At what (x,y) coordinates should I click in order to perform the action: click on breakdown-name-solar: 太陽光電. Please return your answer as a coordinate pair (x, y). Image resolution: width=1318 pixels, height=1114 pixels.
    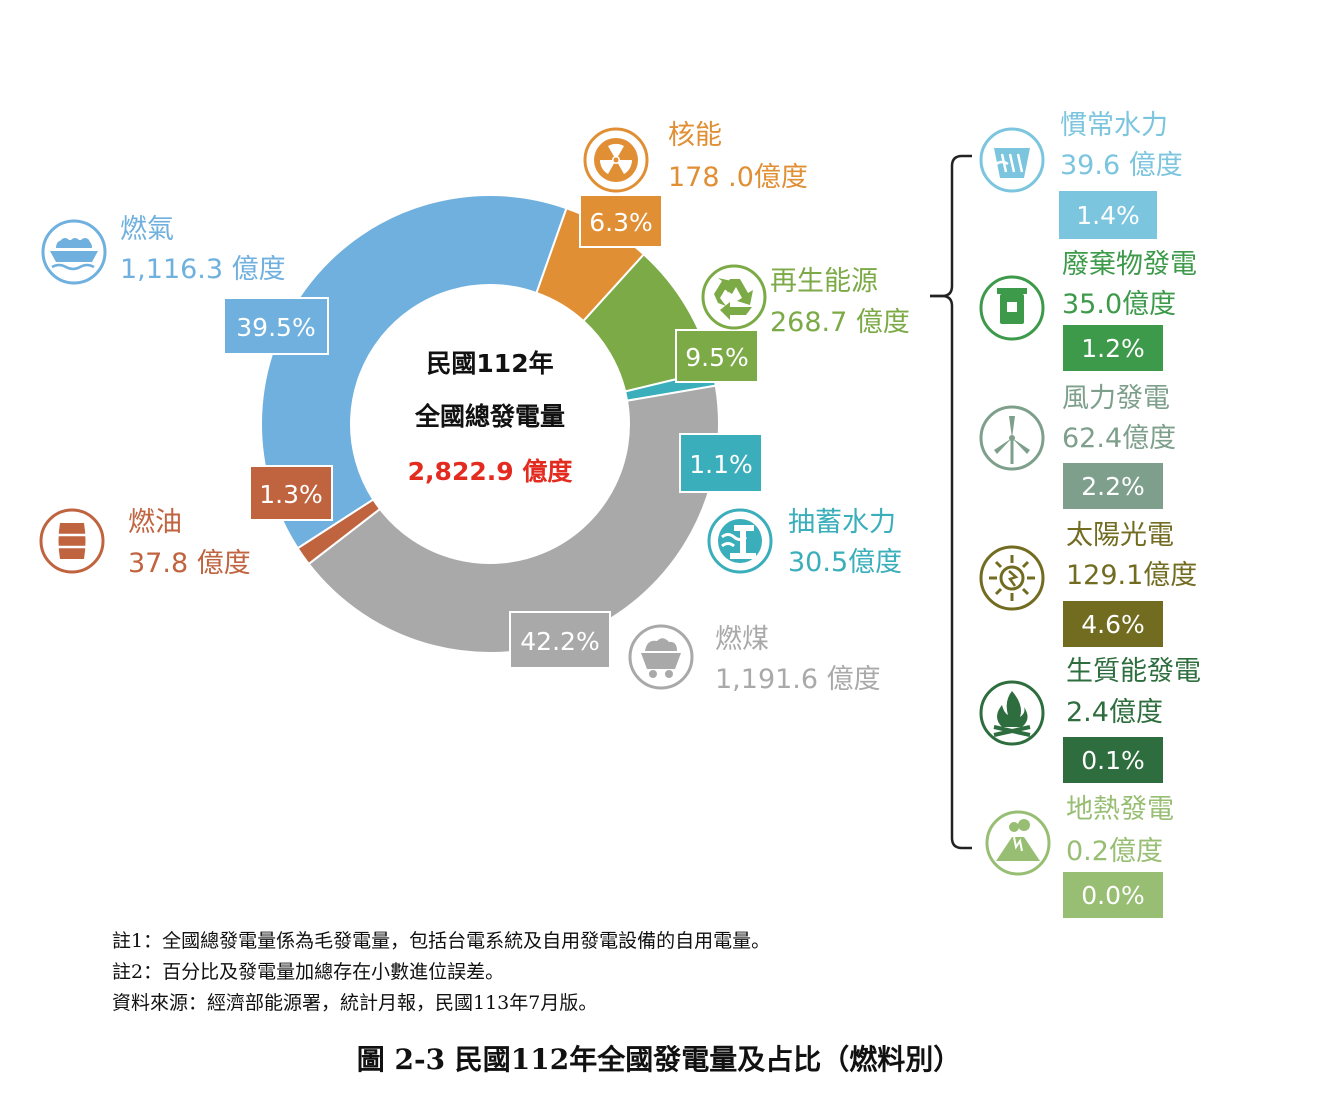
    Looking at the image, I should click on (1120, 535).